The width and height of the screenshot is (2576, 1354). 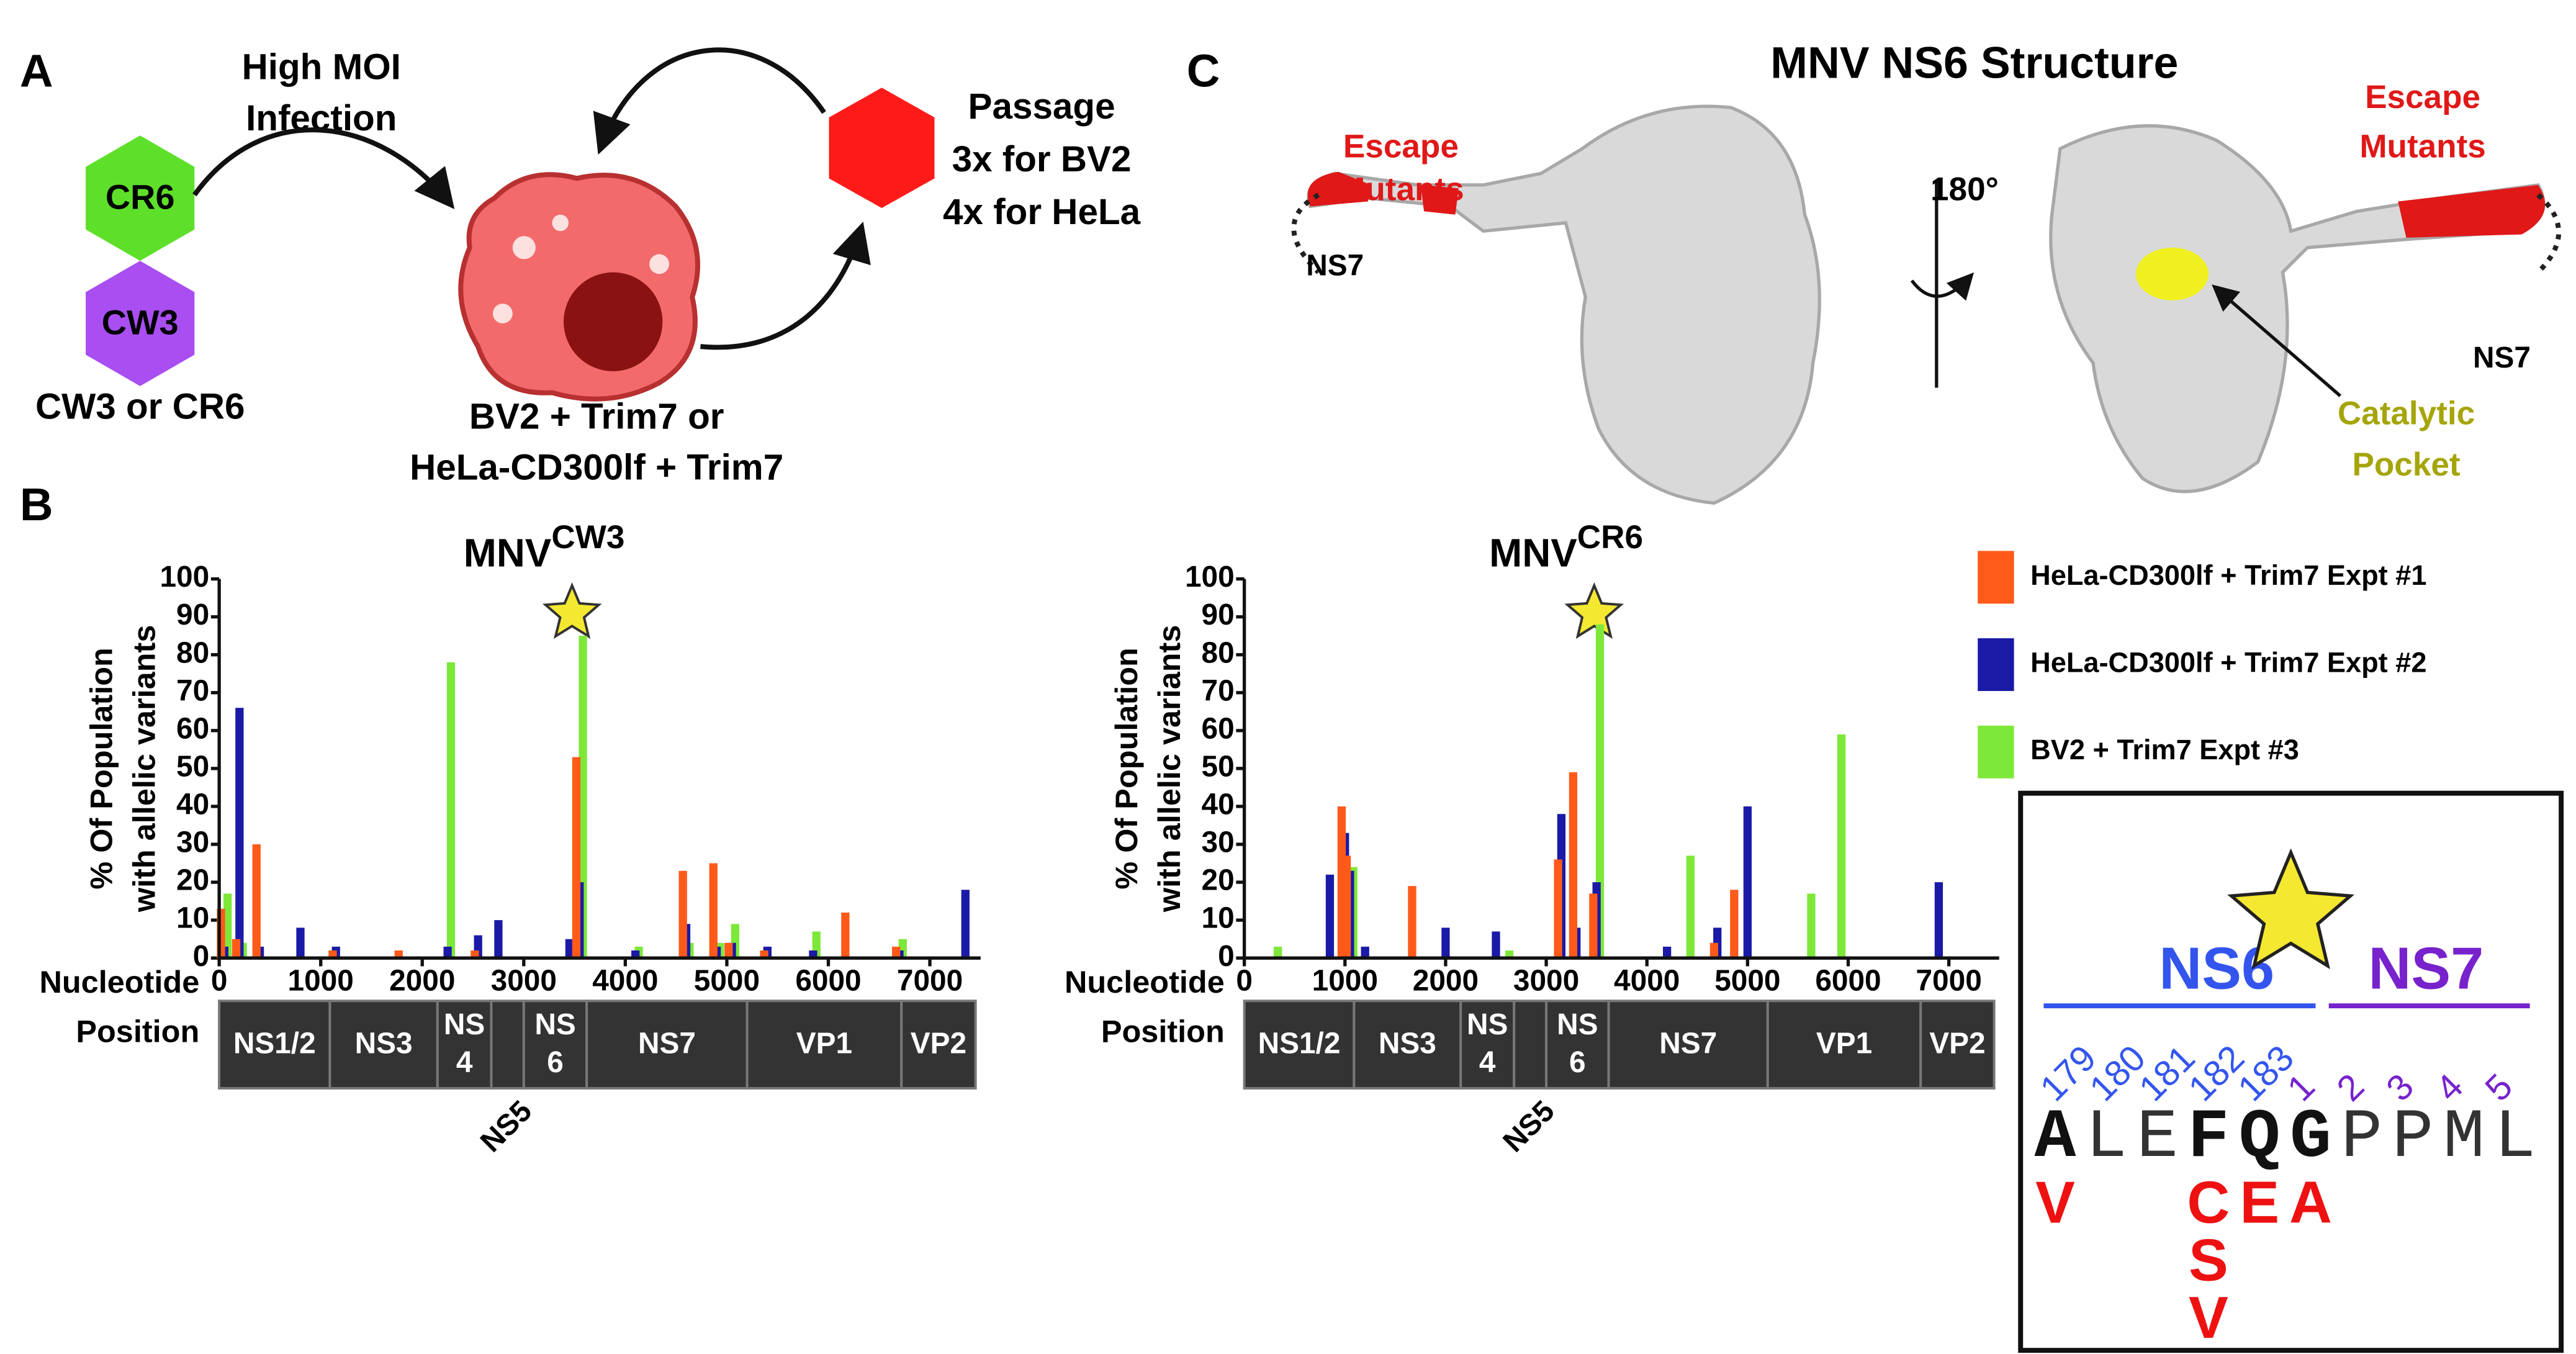 What do you see at coordinates (184, 578) in the screenshot?
I see `y-tick-label: 100` at bounding box center [184, 578].